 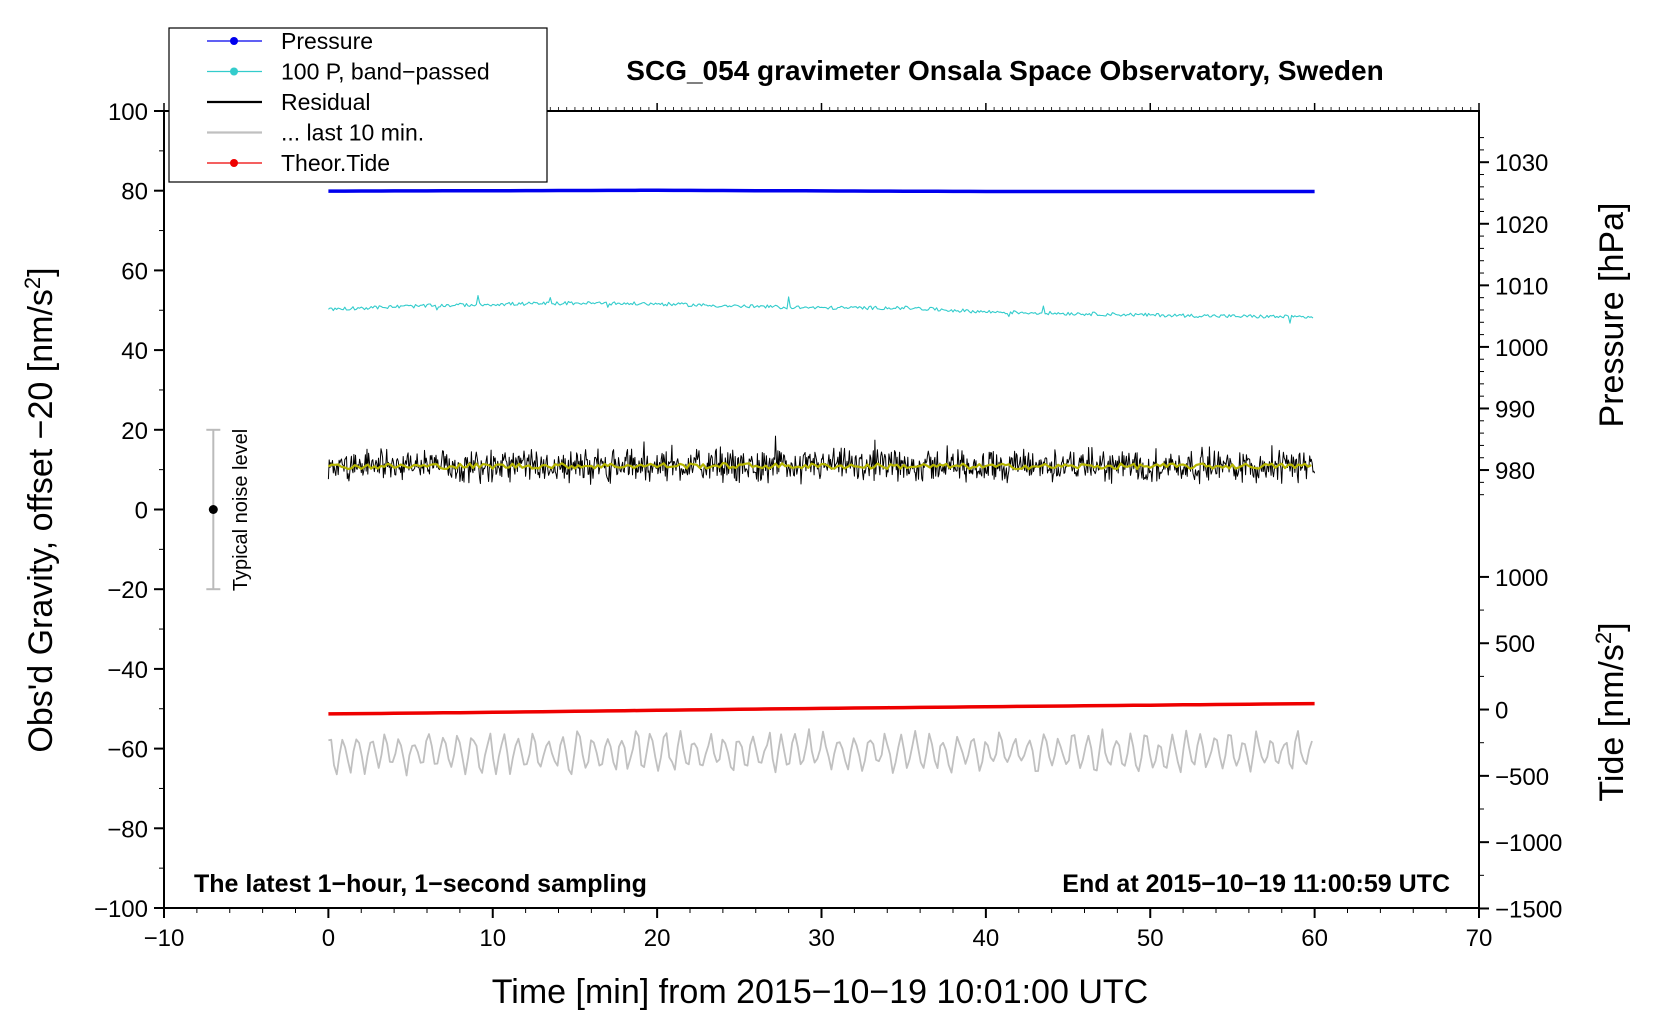 What do you see at coordinates (1515, 644) in the screenshot?
I see `tide-tick-label: 500` at bounding box center [1515, 644].